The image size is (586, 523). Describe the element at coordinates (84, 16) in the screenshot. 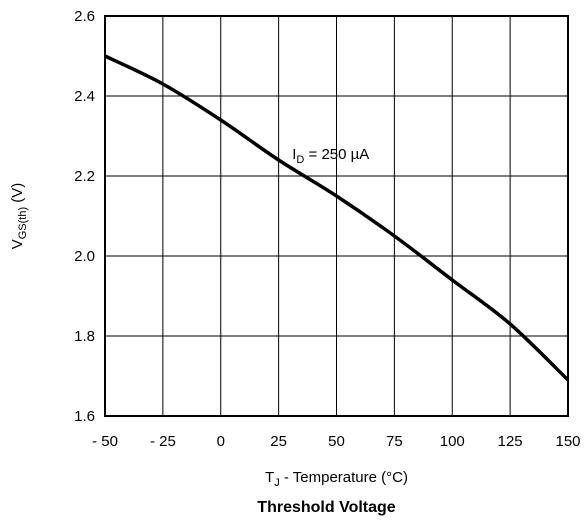

I see `y-tick-label-5: 2.6` at that location.